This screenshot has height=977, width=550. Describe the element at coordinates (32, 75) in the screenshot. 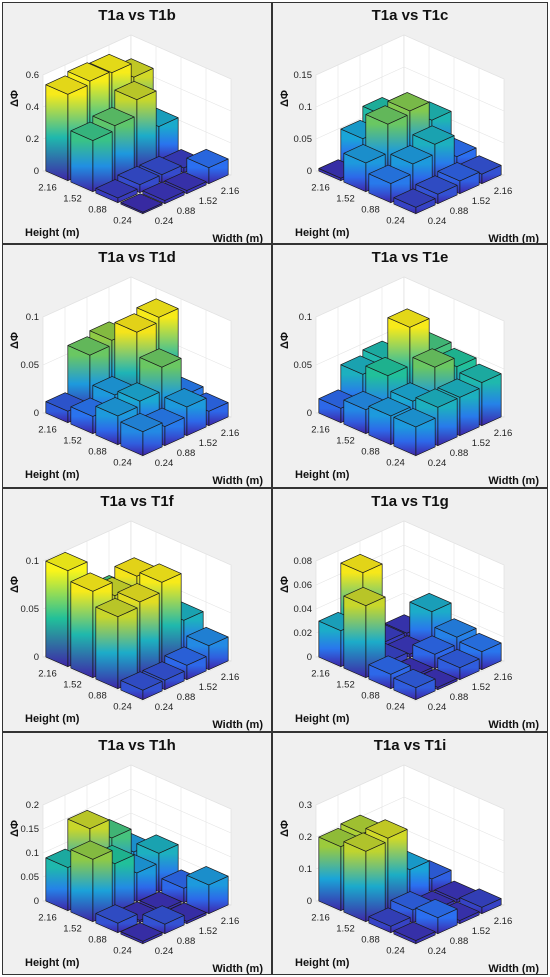

I see `z-tick-label: 0.6` at that location.